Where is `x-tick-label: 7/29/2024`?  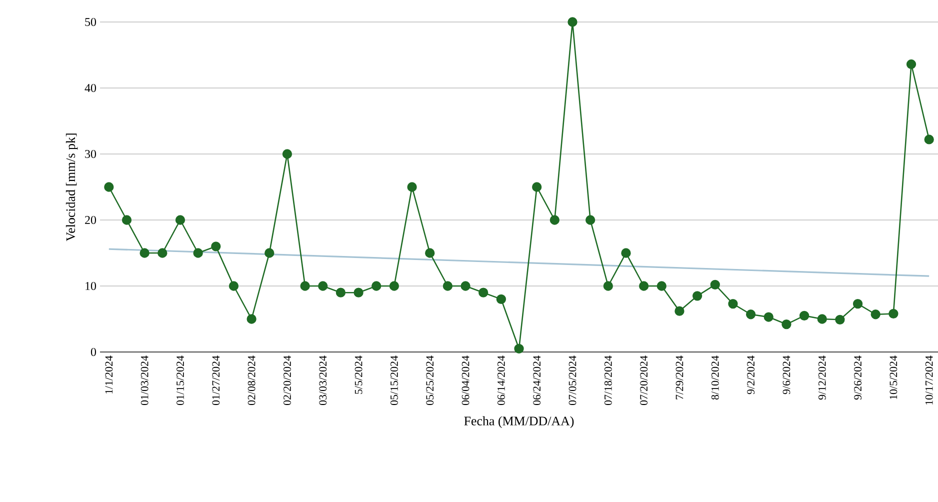
x-tick-label: 7/29/2024 is located at coordinates (680, 378).